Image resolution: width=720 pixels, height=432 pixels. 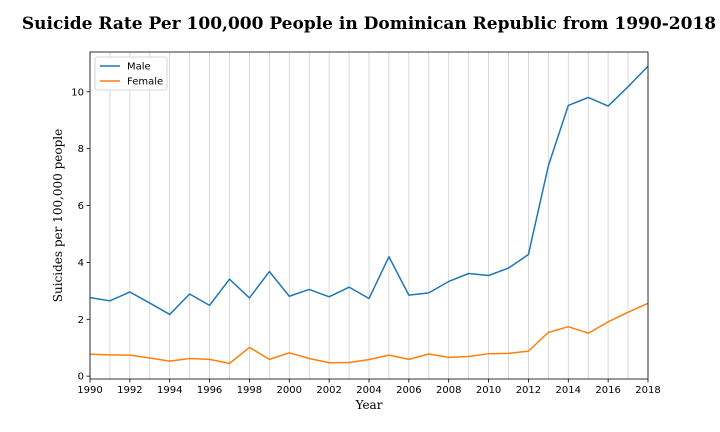 I want to click on x-tick-label: 1996, so click(x=209, y=390).